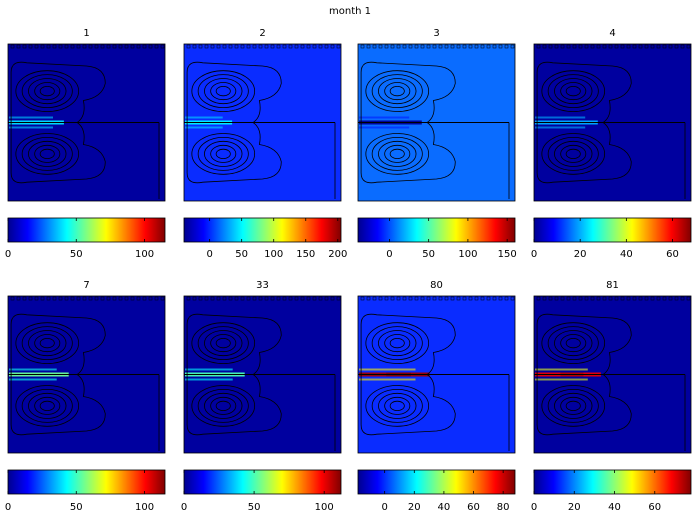 The image size is (700, 520). What do you see at coordinates (262, 33) in the screenshot?
I see `panel-title: 2` at bounding box center [262, 33].